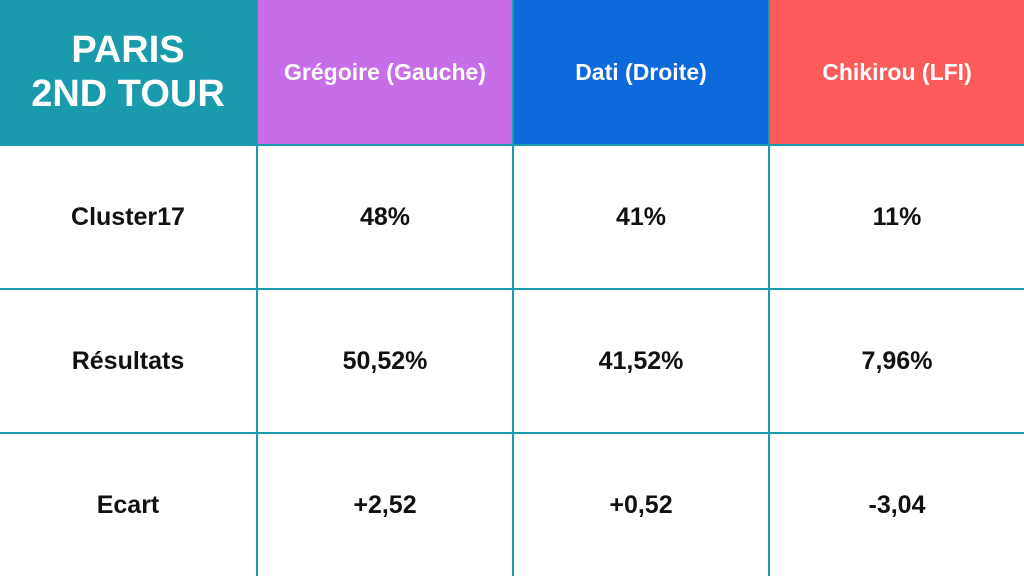  I want to click on row-label: Cluster17, so click(128, 217).